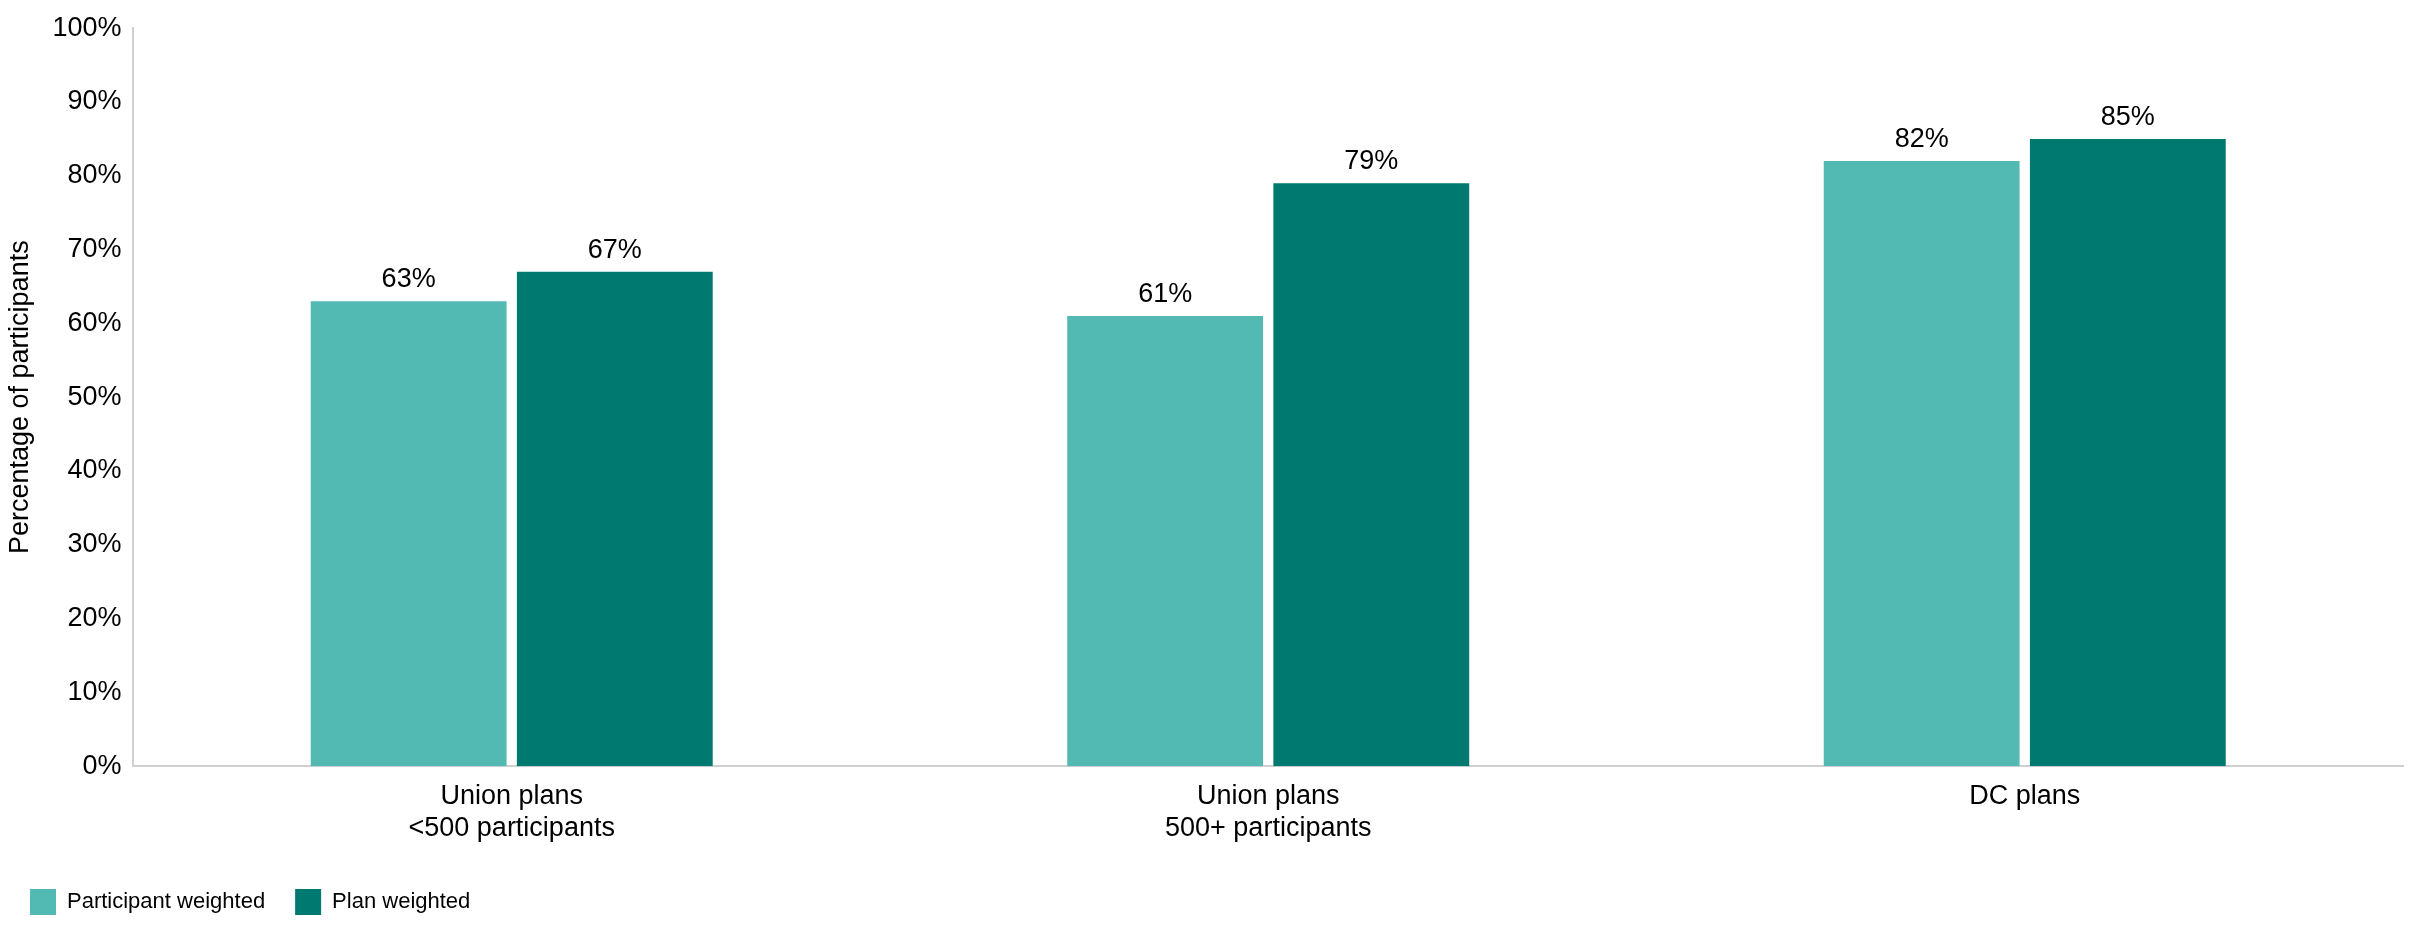 Image resolution: width=2413 pixels, height=935 pixels. I want to click on y-tick-label: 20%, so click(94, 617).